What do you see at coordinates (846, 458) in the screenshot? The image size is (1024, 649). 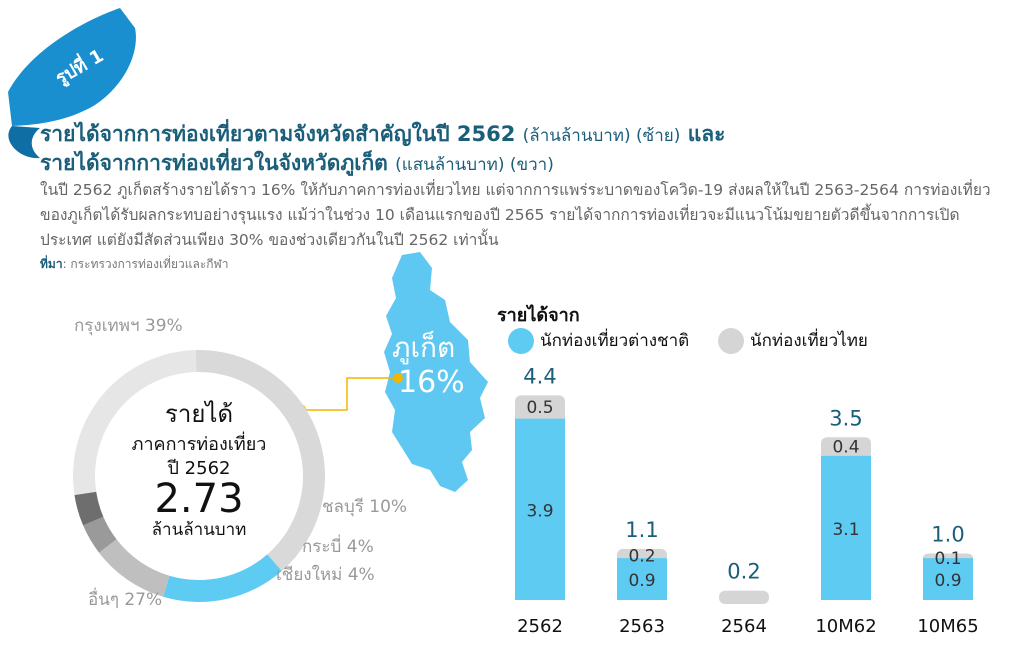 I see `bar-foreign-cap-10M62` at bounding box center [846, 458].